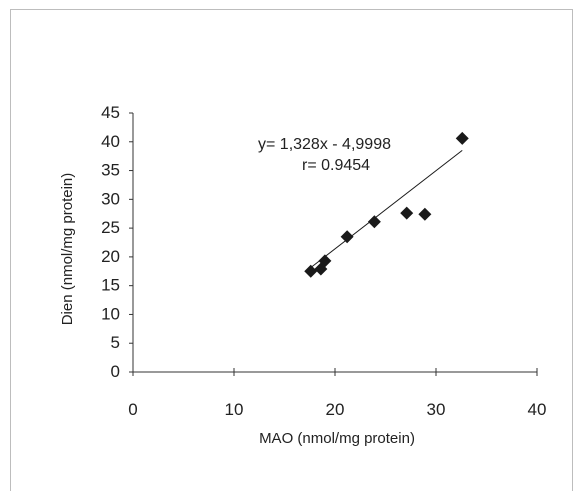  Describe the element at coordinates (110, 227) in the screenshot. I see `y-tick-label: 25` at that location.